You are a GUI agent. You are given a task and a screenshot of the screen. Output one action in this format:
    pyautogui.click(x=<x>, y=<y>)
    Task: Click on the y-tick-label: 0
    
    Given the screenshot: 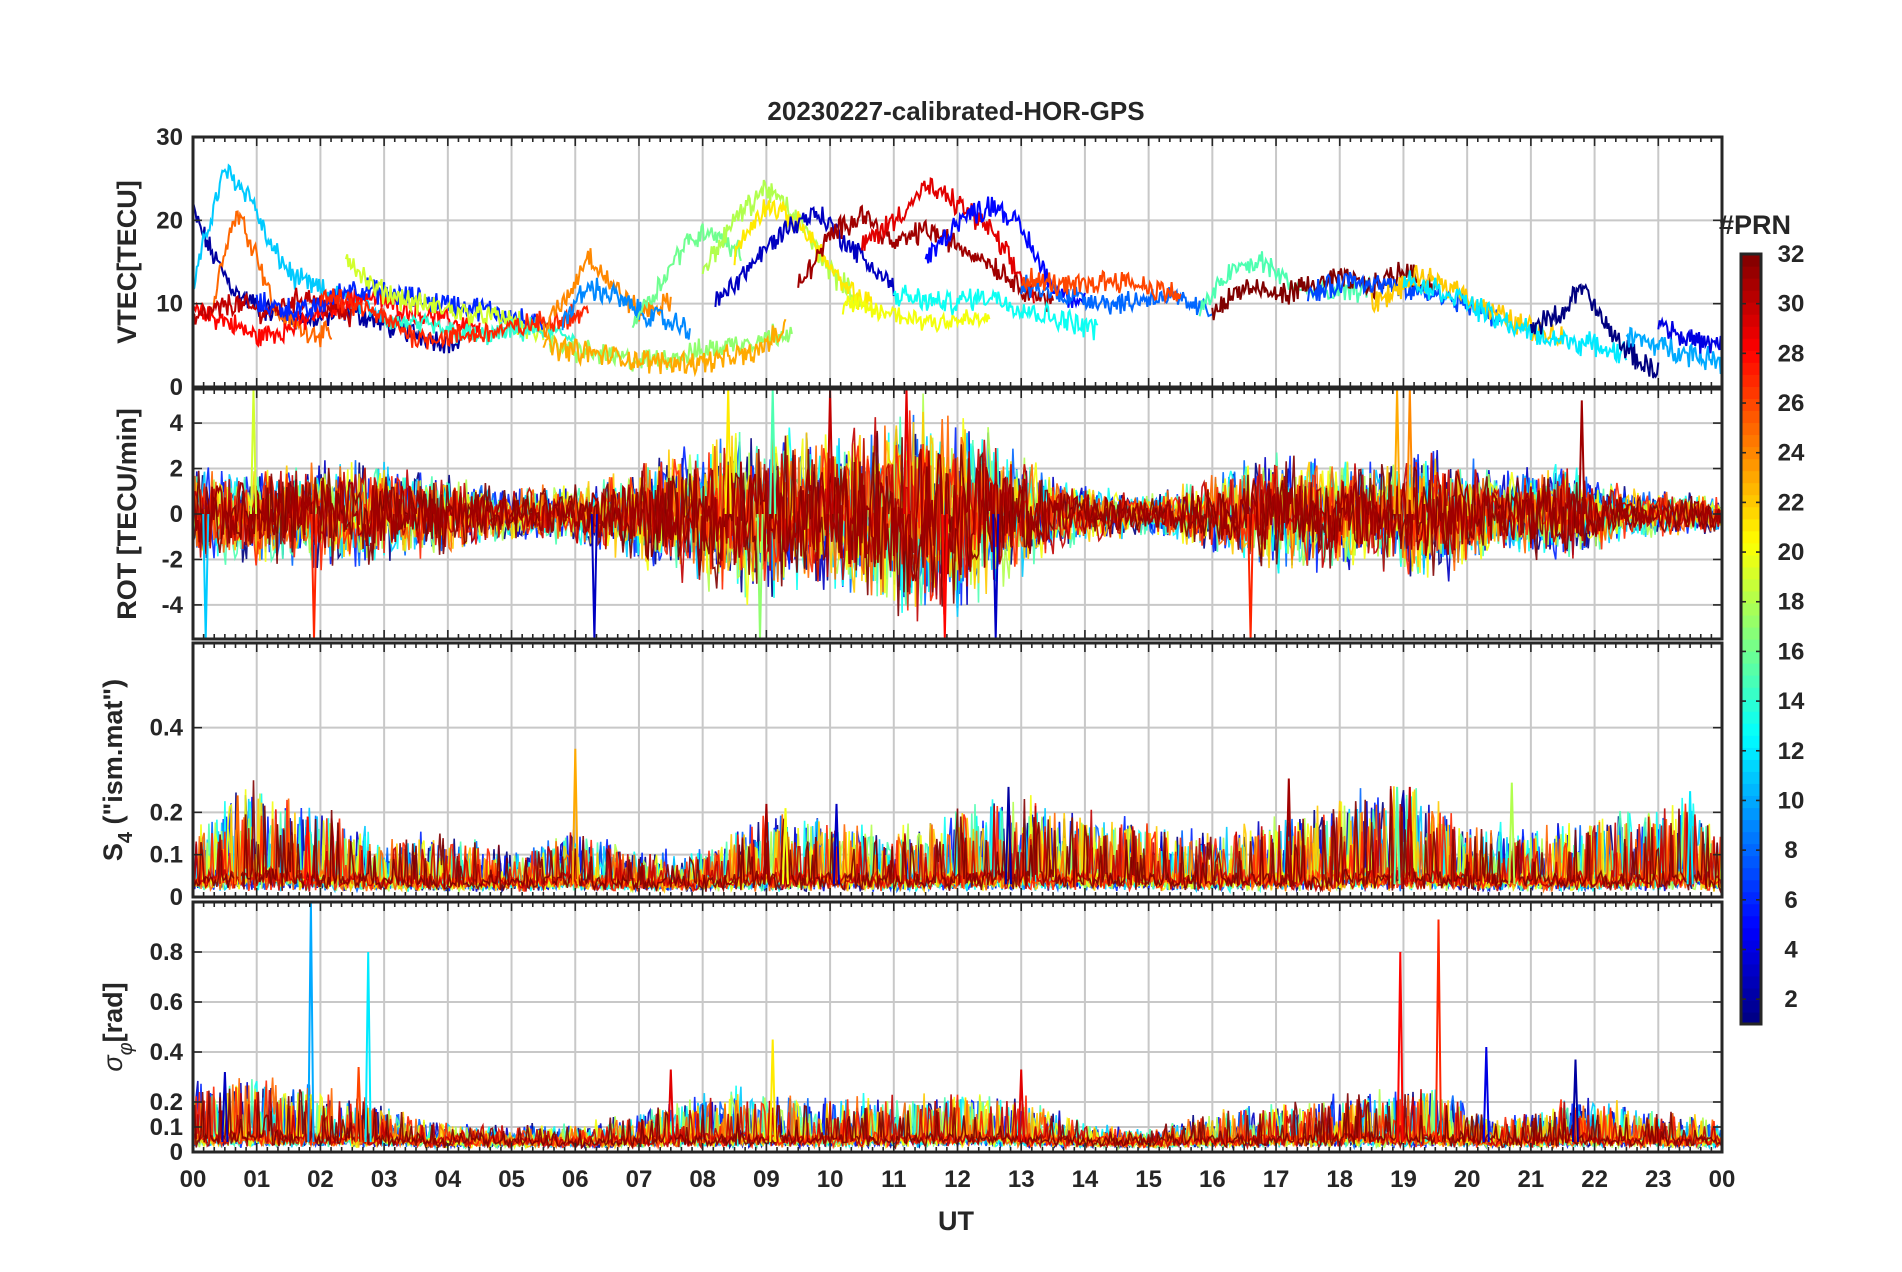 What is the action you would take?
    pyautogui.click(x=176, y=1152)
    